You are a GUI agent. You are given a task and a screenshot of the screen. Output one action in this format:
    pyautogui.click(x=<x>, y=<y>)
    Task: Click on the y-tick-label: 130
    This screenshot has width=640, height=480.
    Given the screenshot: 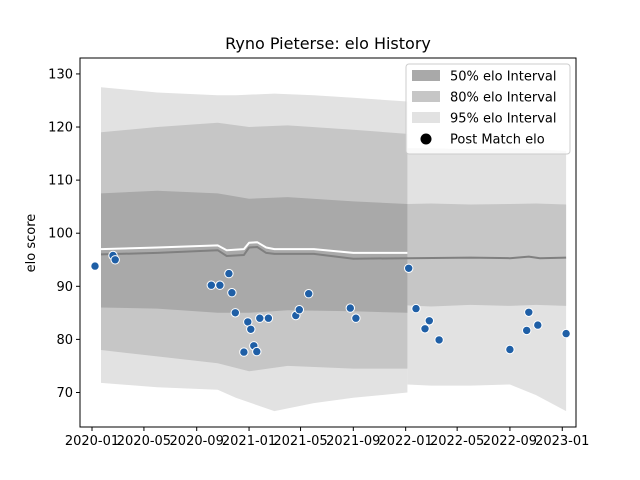 What is the action you would take?
    pyautogui.click(x=60, y=74)
    